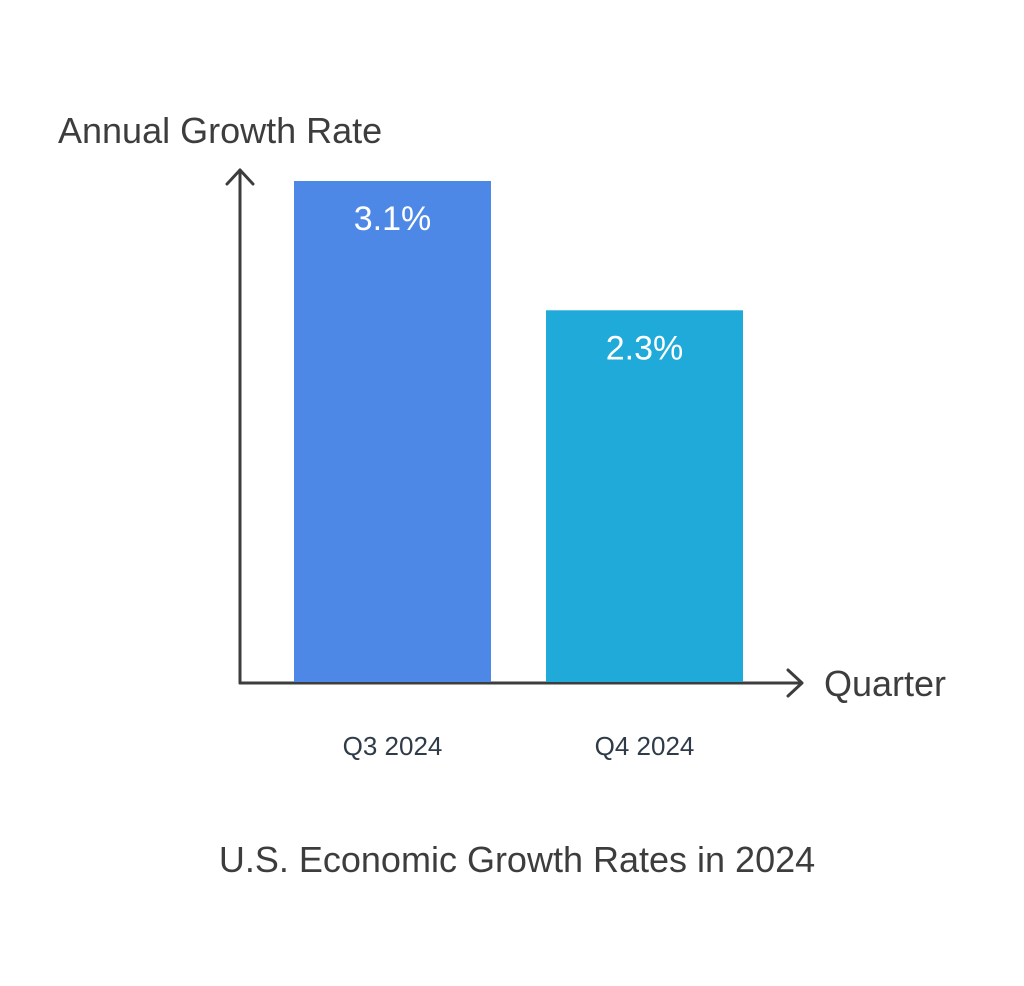 This screenshot has width=1024, height=986. What do you see at coordinates (240, 177) in the screenshot?
I see `y-axis-arrow-icon` at bounding box center [240, 177].